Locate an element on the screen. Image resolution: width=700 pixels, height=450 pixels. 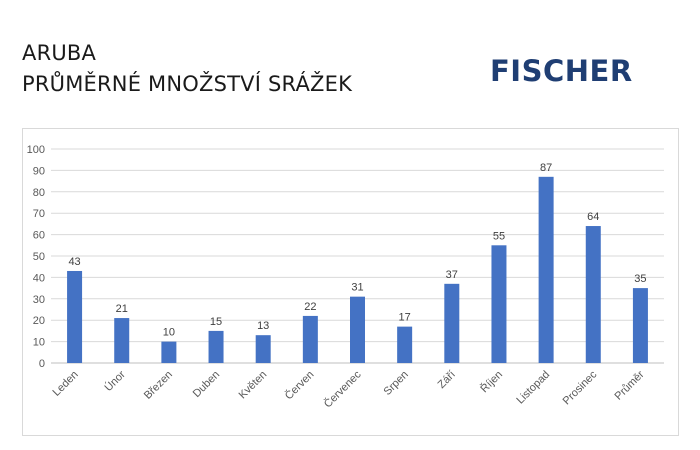
data-label: 21 is located at coordinates (122, 309).